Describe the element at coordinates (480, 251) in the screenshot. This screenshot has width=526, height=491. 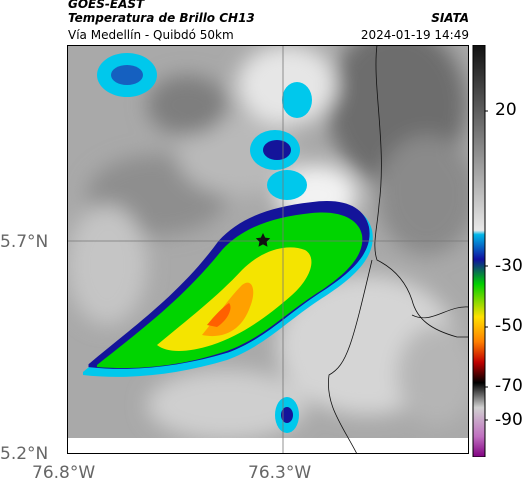
I see `colorbar` at that location.